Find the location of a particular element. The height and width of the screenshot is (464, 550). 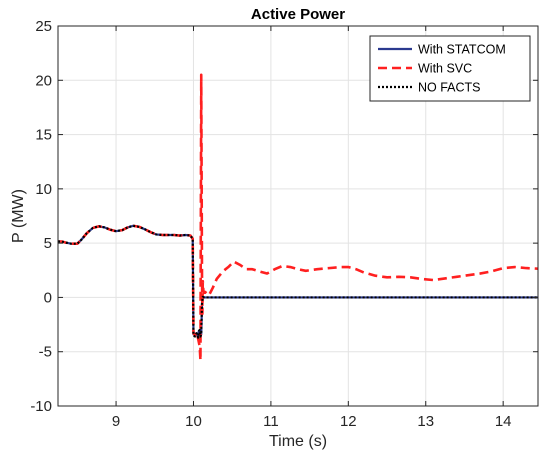

y-tick-label: -10 is located at coordinates (41, 406).